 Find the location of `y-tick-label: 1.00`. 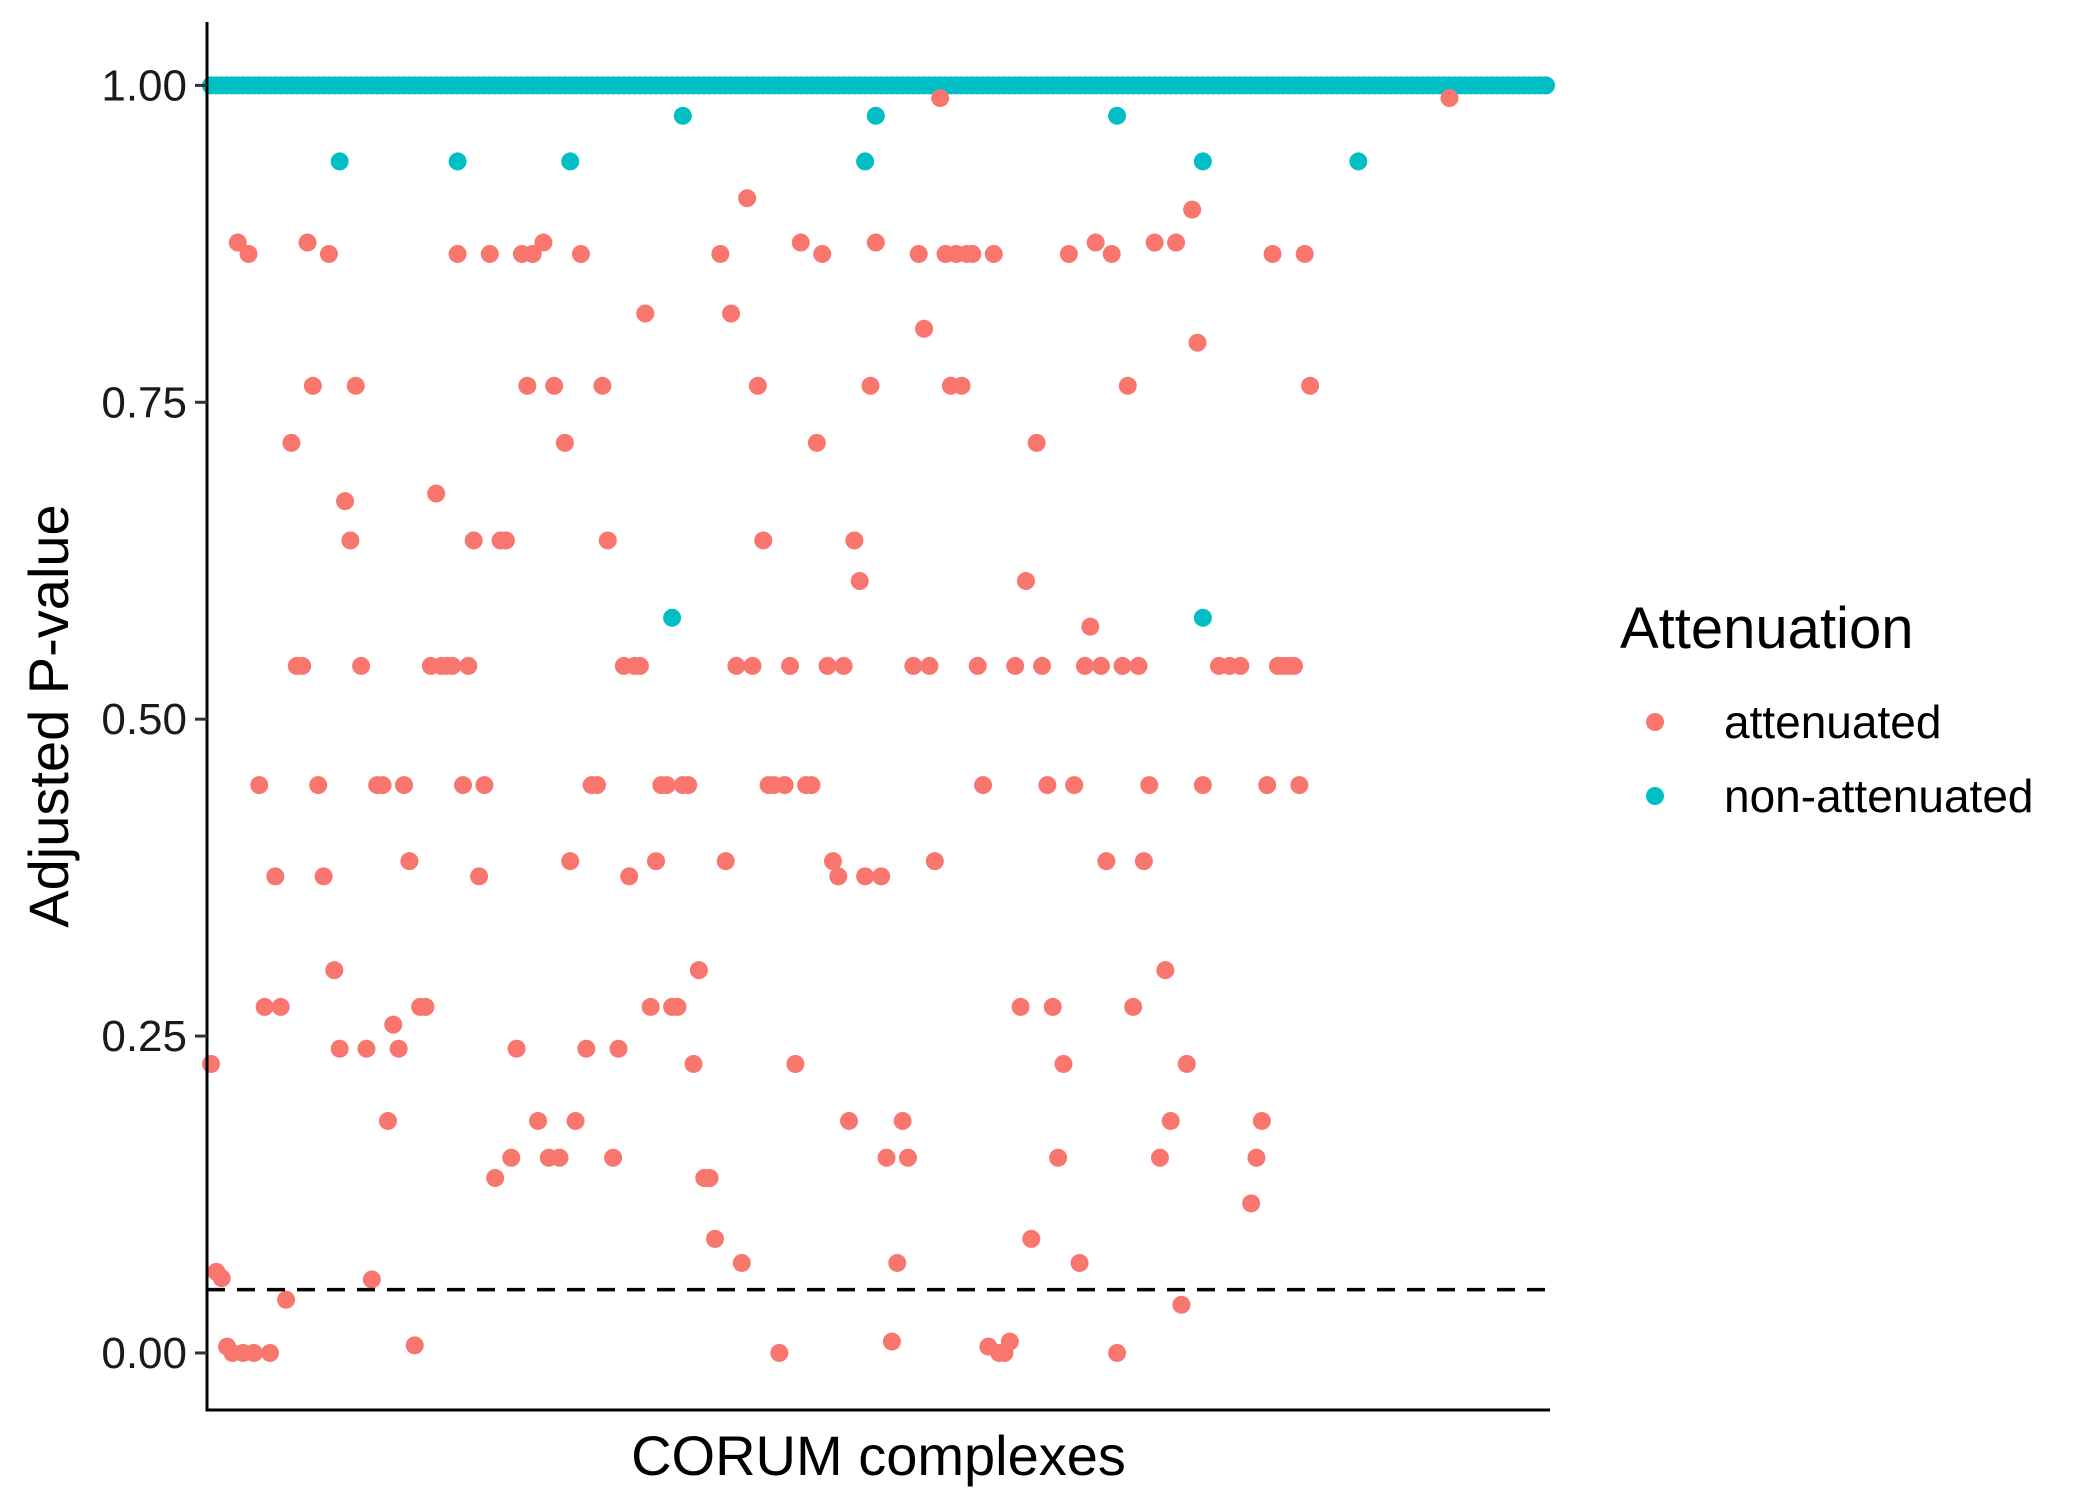

y-tick-label: 1.00 is located at coordinates (144, 85).